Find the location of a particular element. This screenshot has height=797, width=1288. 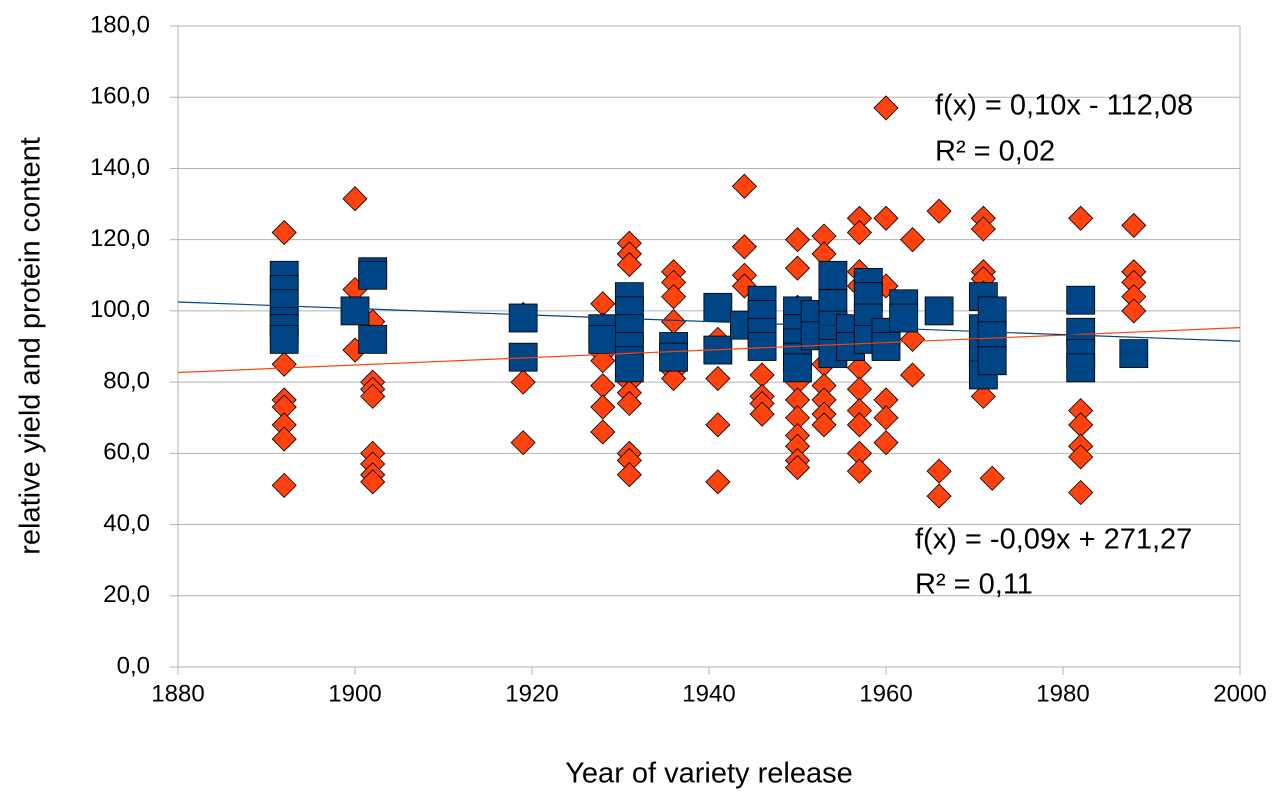

x-axis-title: Year of variety release is located at coordinates (708, 774).